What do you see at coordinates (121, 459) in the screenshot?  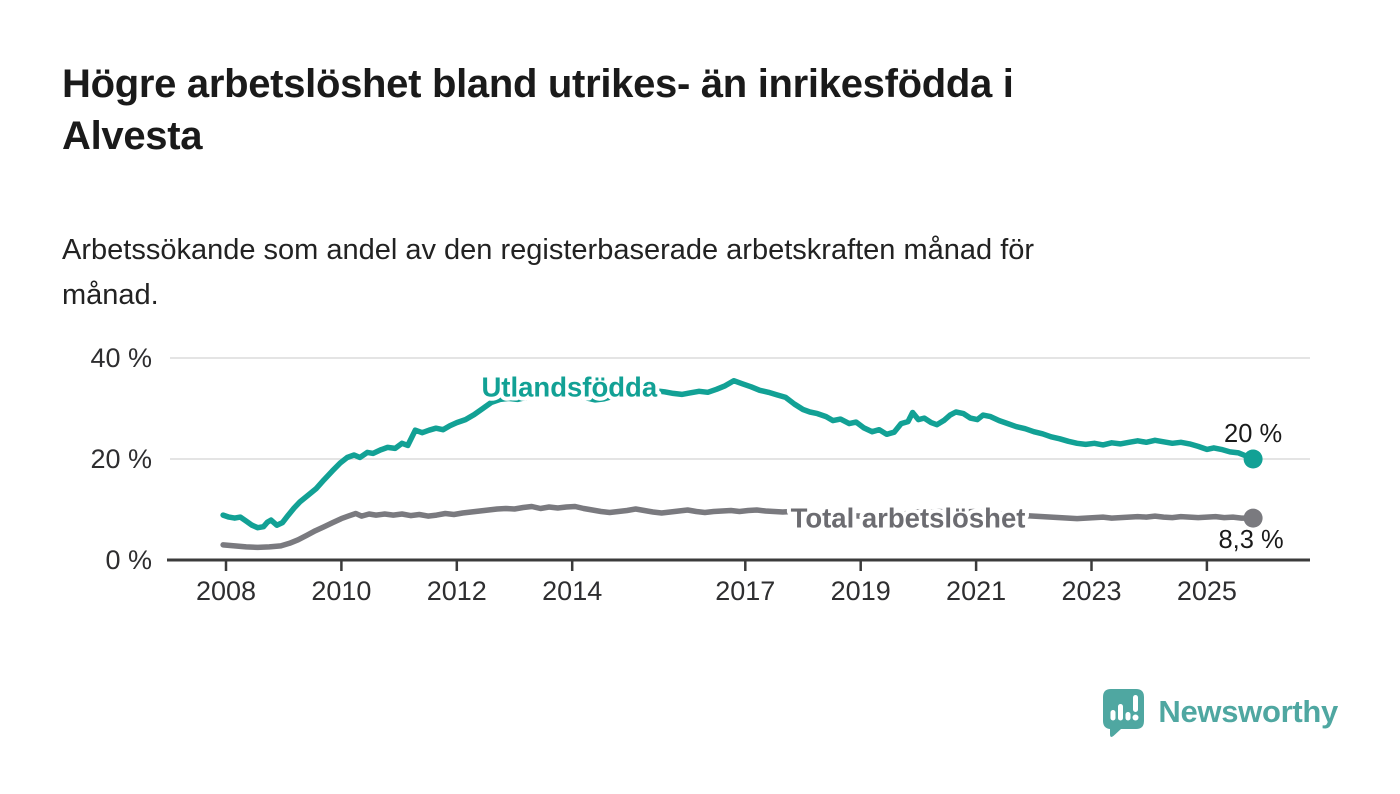 I see `y-tick-label: 20 %` at bounding box center [121, 459].